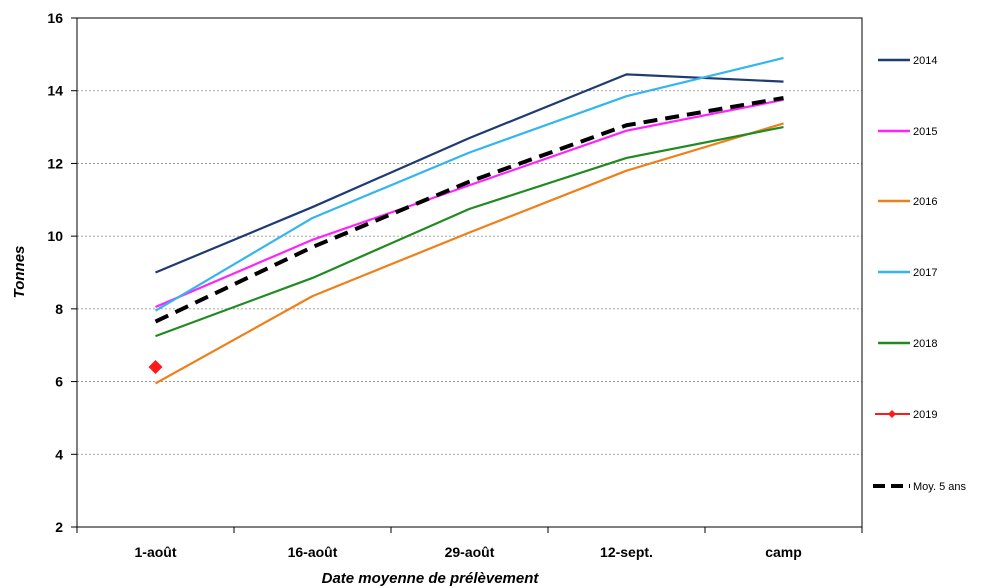 The width and height of the screenshot is (981, 588). What do you see at coordinates (59, 454) in the screenshot?
I see `y-tick-label: 4` at bounding box center [59, 454].